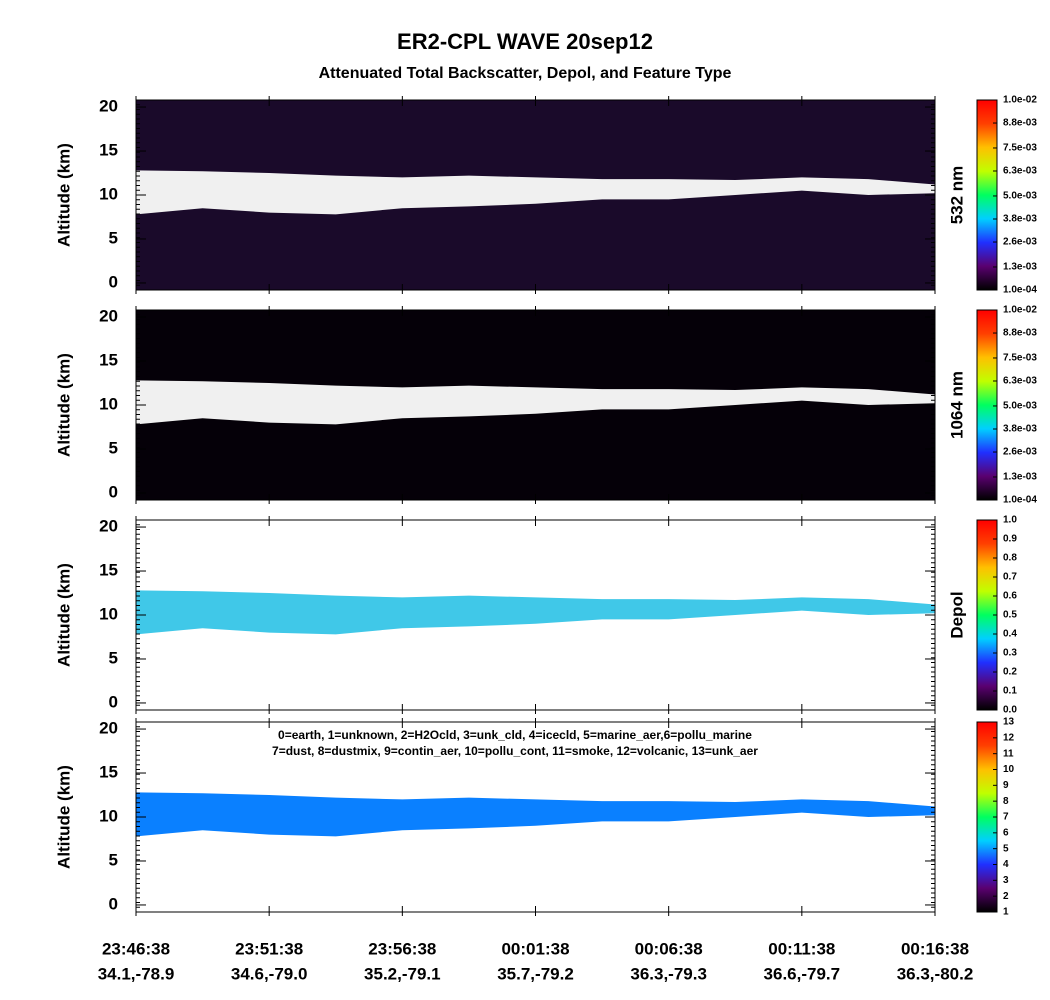 The width and height of the screenshot is (1050, 1000). I want to click on side-label: Depol, so click(956, 614).